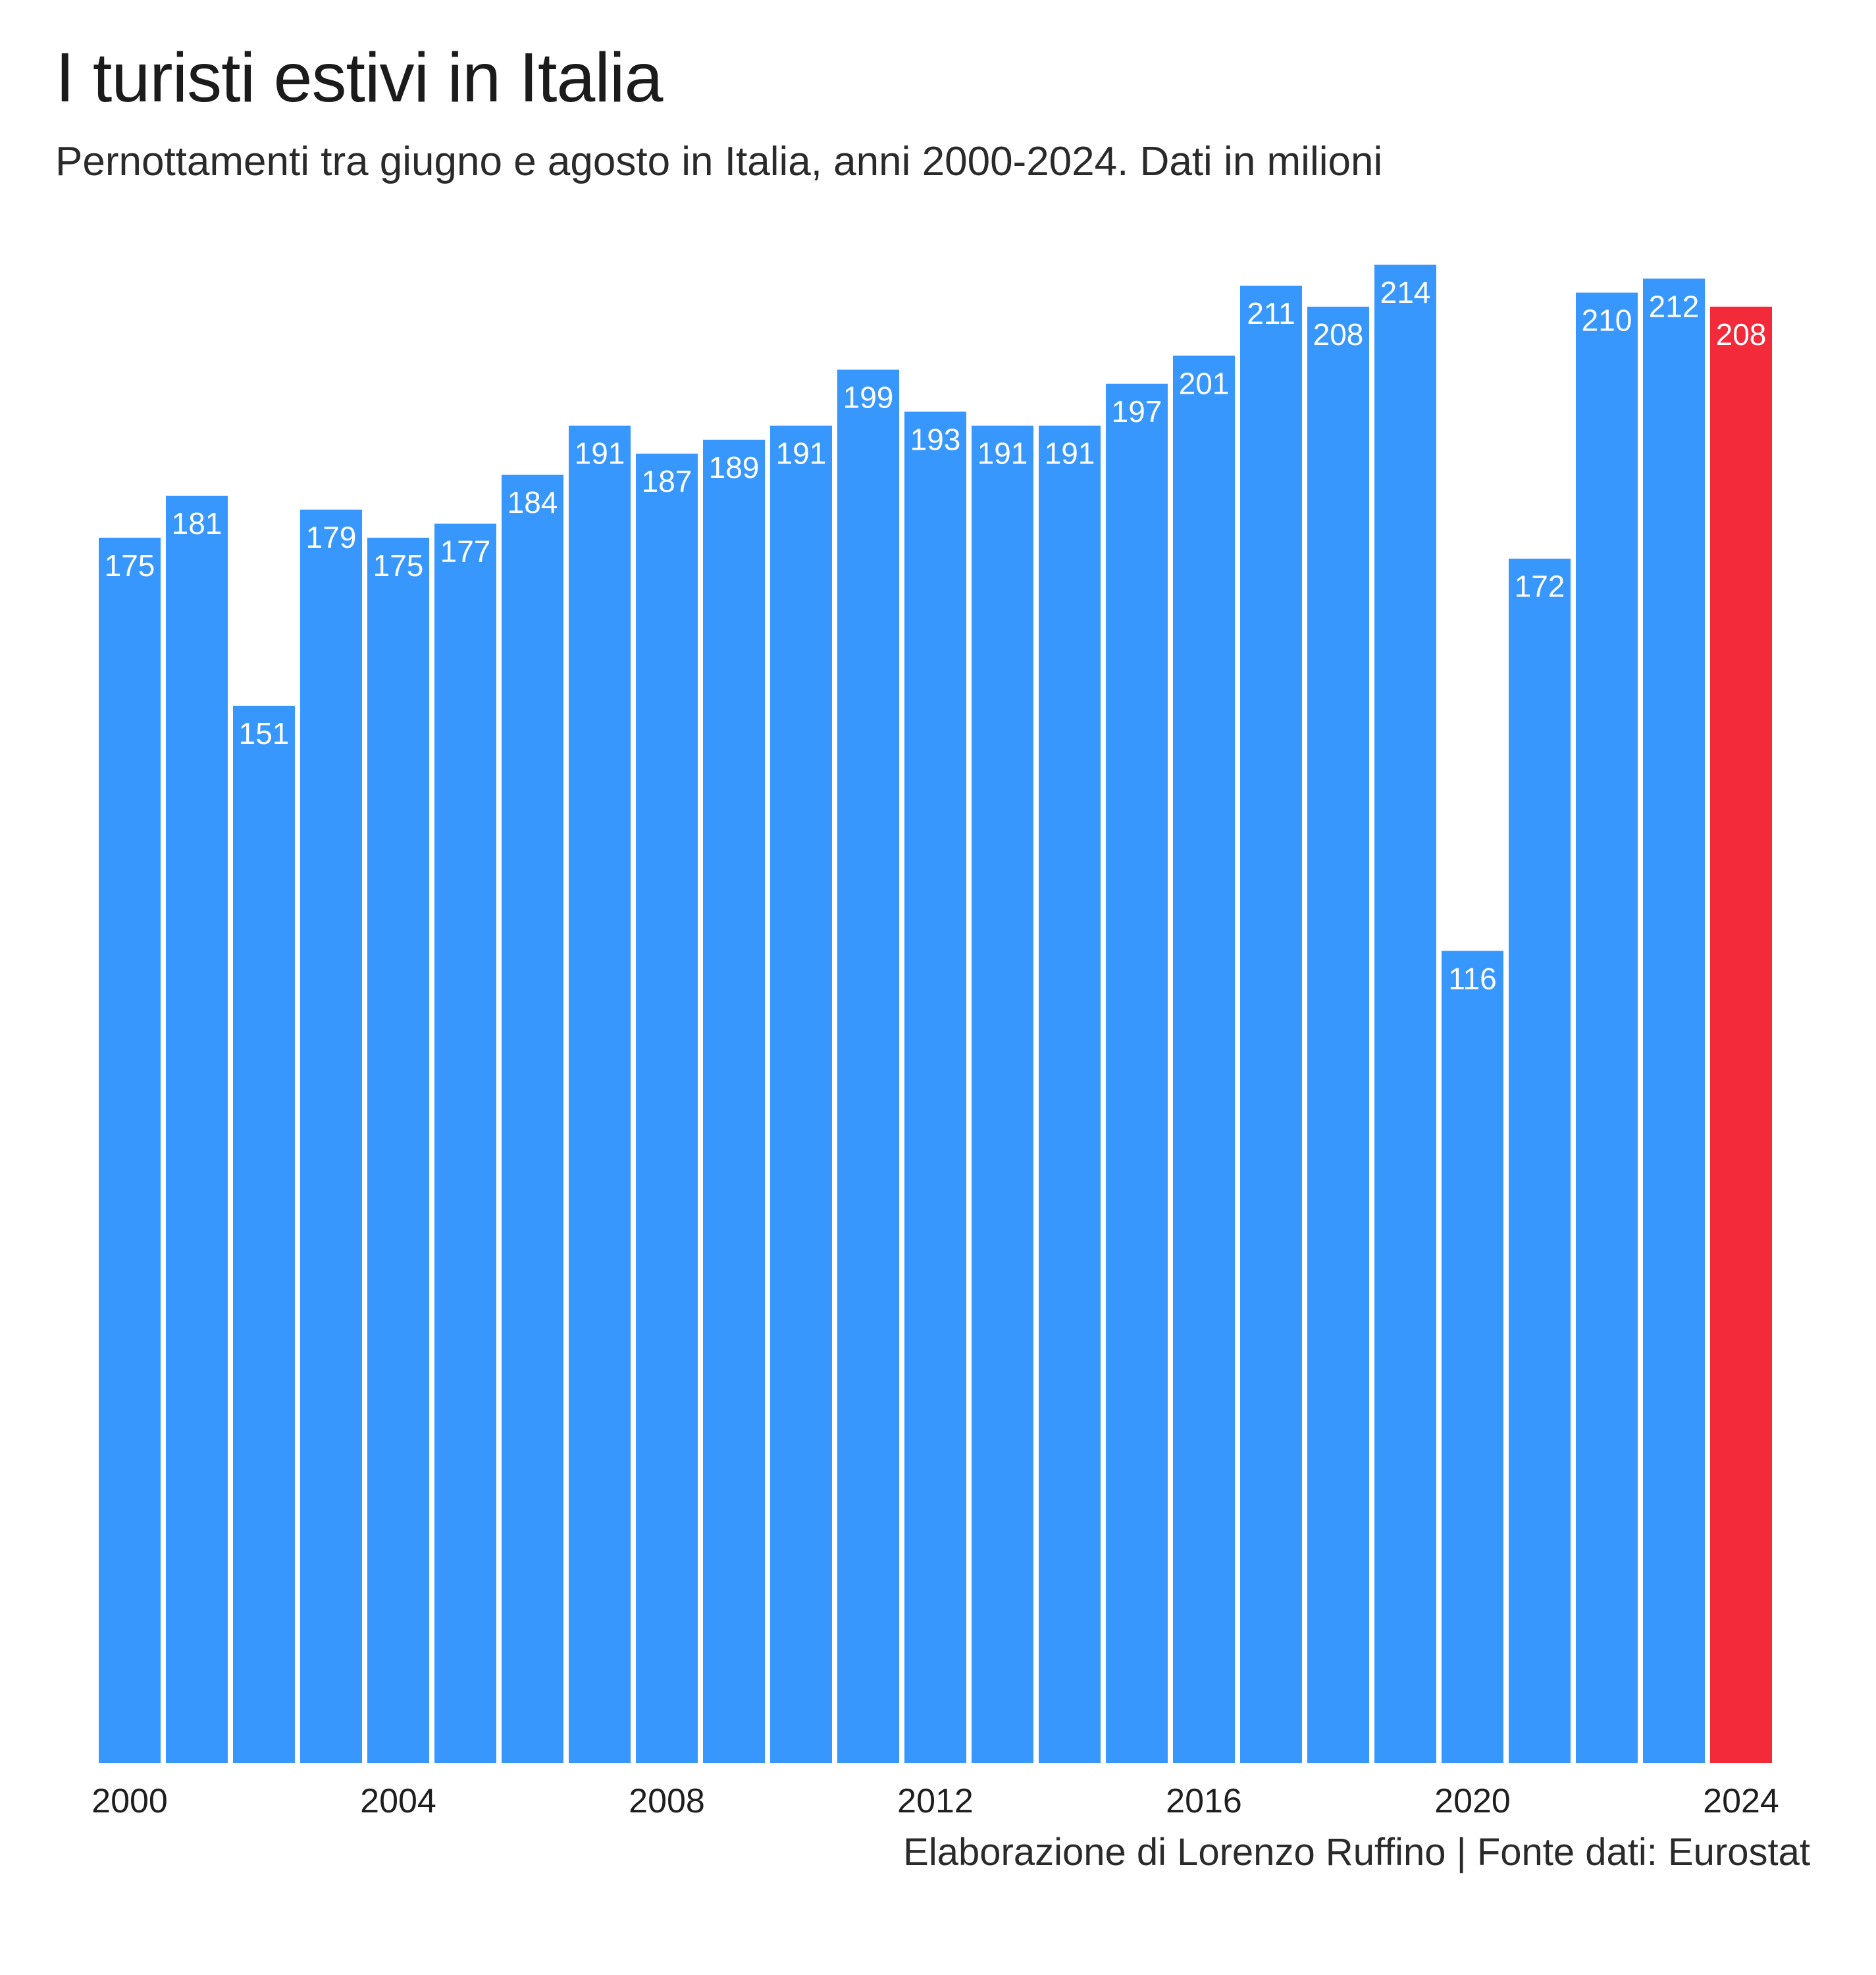 This screenshot has width=1876, height=1975. I want to click on bar-2021, so click(1540, 1160).